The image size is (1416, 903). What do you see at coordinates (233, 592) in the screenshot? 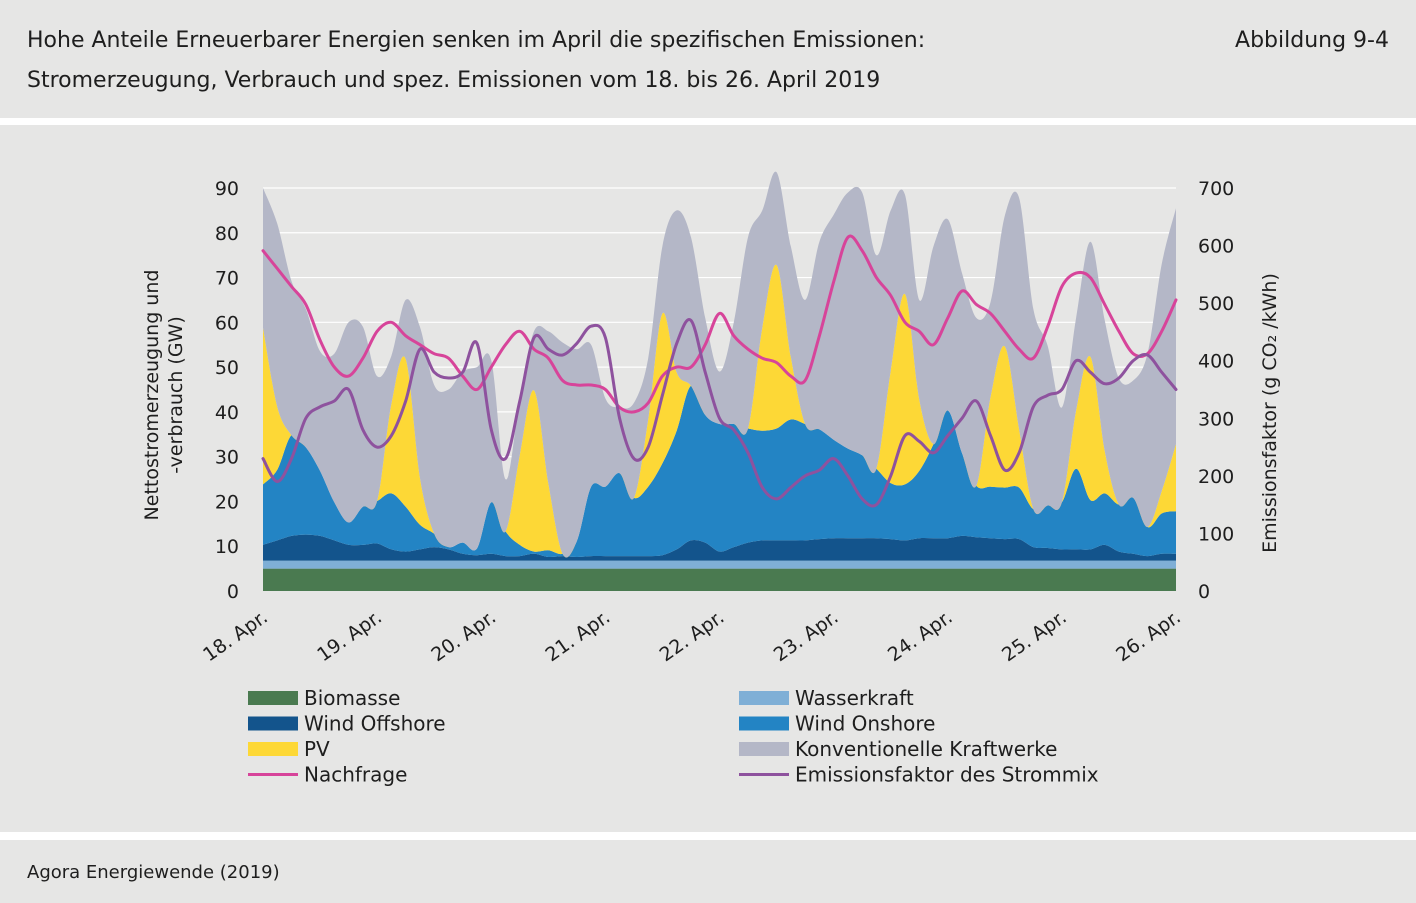
I see `y-tick-label-0: 0` at bounding box center [233, 592].